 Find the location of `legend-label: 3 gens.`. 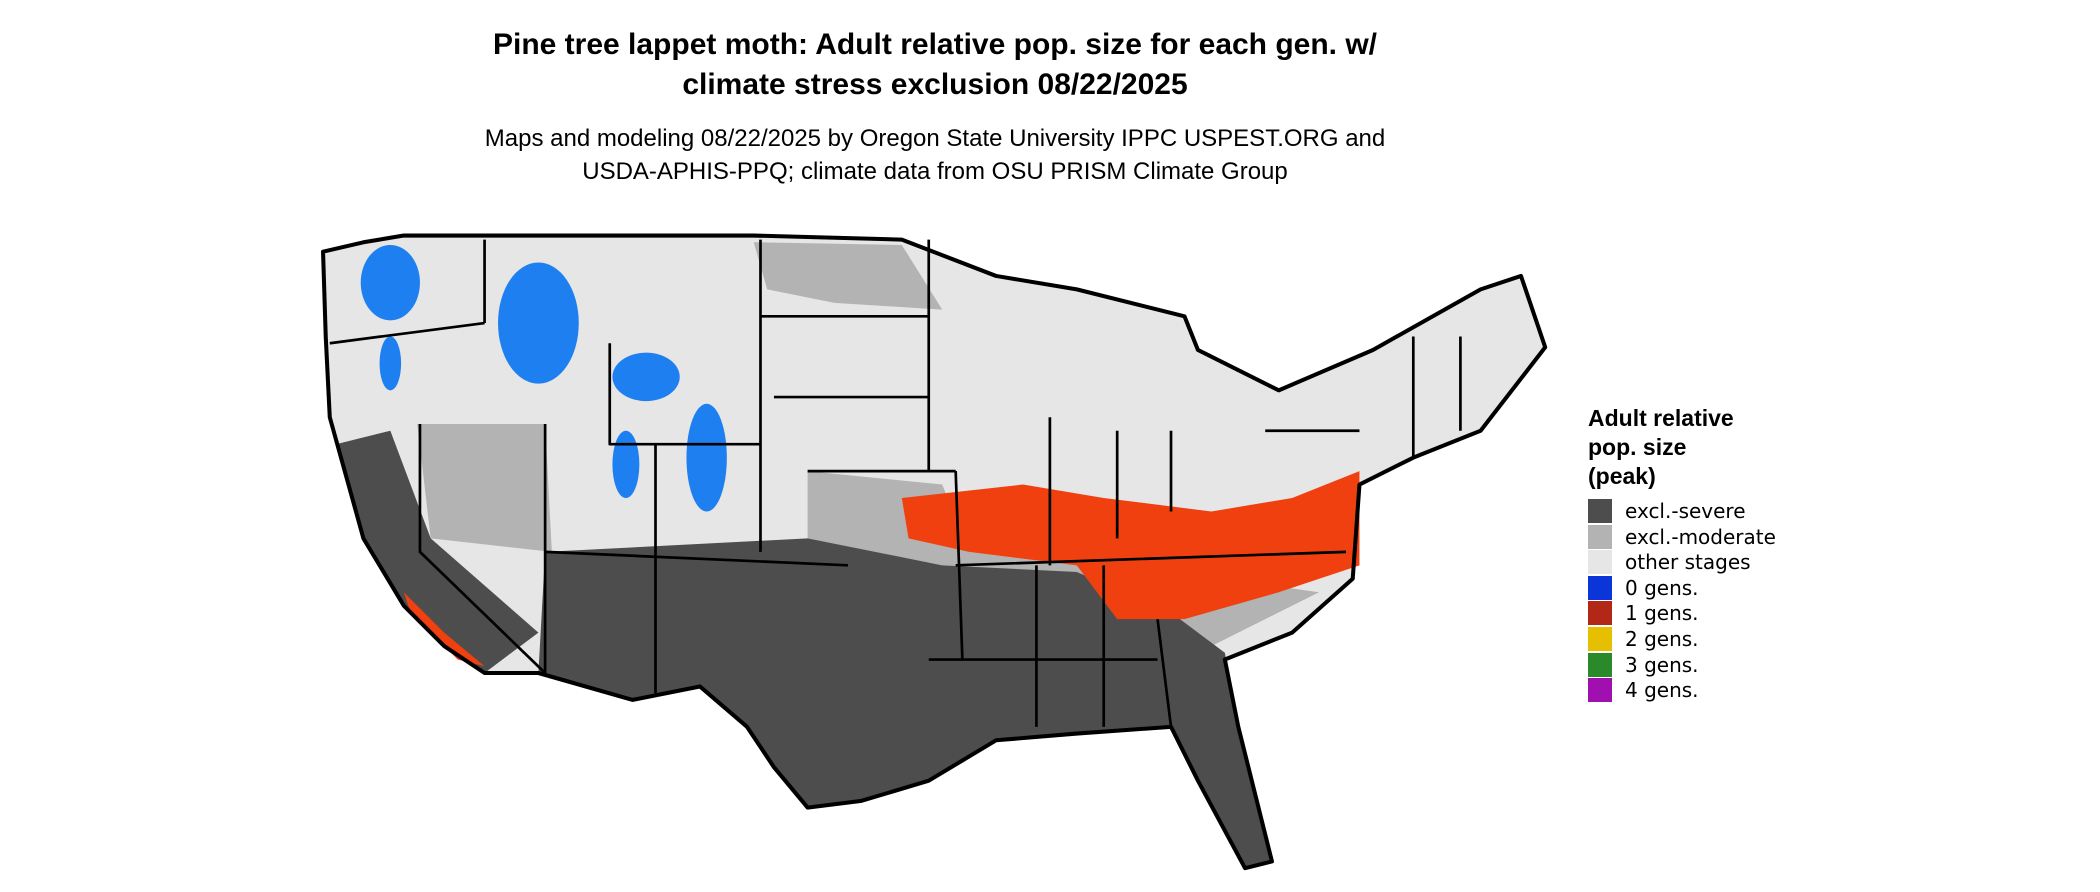

legend-label: 3 gens. is located at coordinates (1662, 664).